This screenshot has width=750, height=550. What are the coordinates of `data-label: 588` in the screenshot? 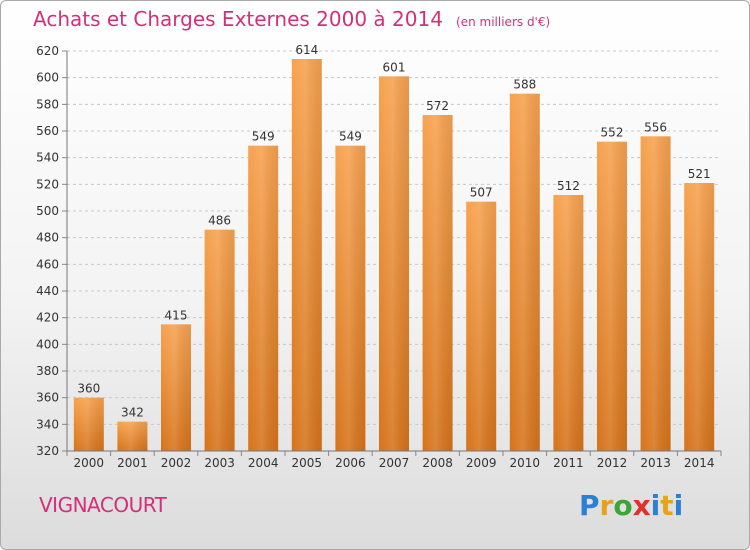 It's located at (524, 85).